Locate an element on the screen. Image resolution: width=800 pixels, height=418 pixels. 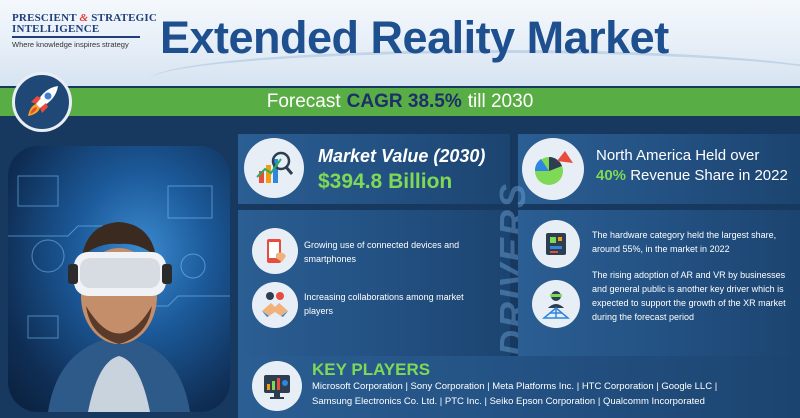
logo-tagline: Where knowledge inspires strategy is located at coordinates (70, 44).